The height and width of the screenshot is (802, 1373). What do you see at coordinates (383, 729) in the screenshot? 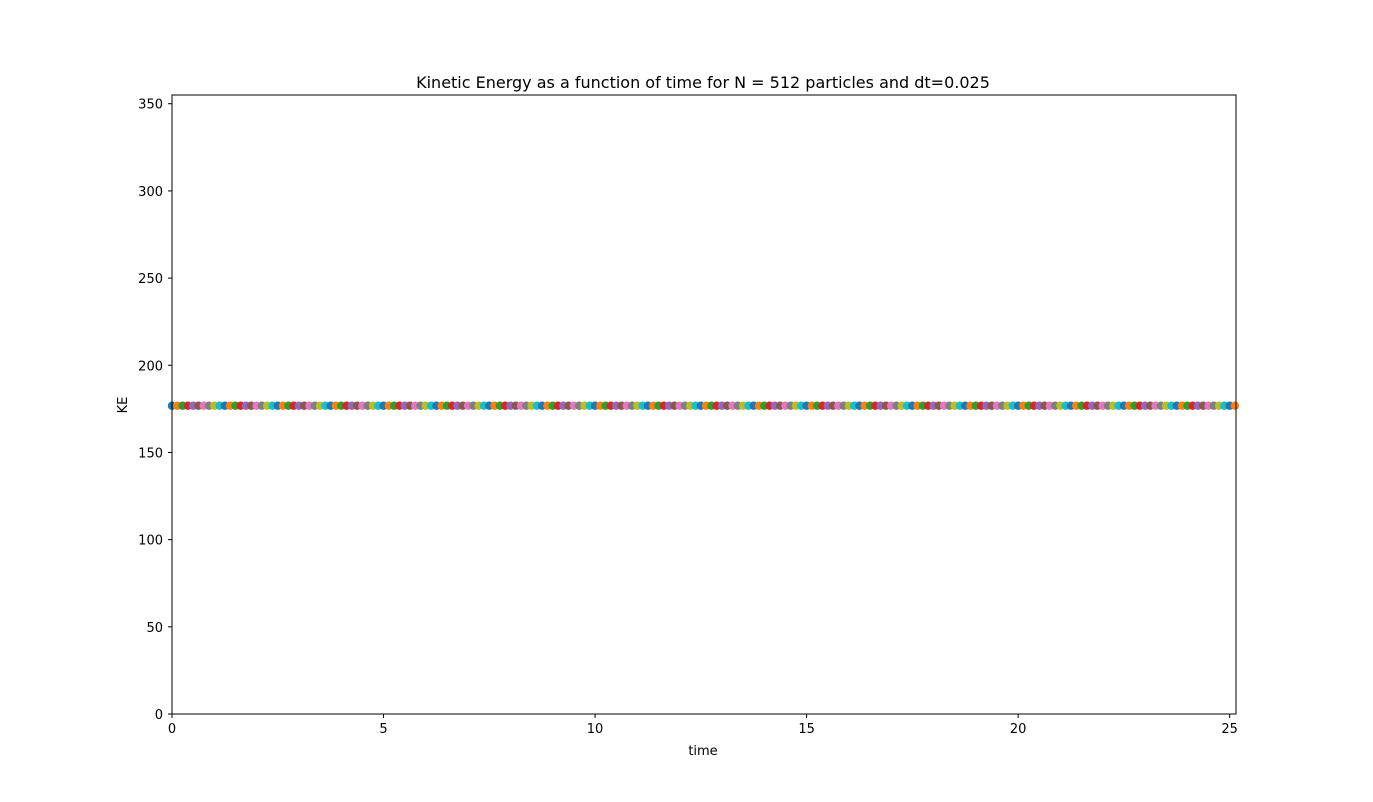
I see `x-tick-label: 5` at bounding box center [383, 729].